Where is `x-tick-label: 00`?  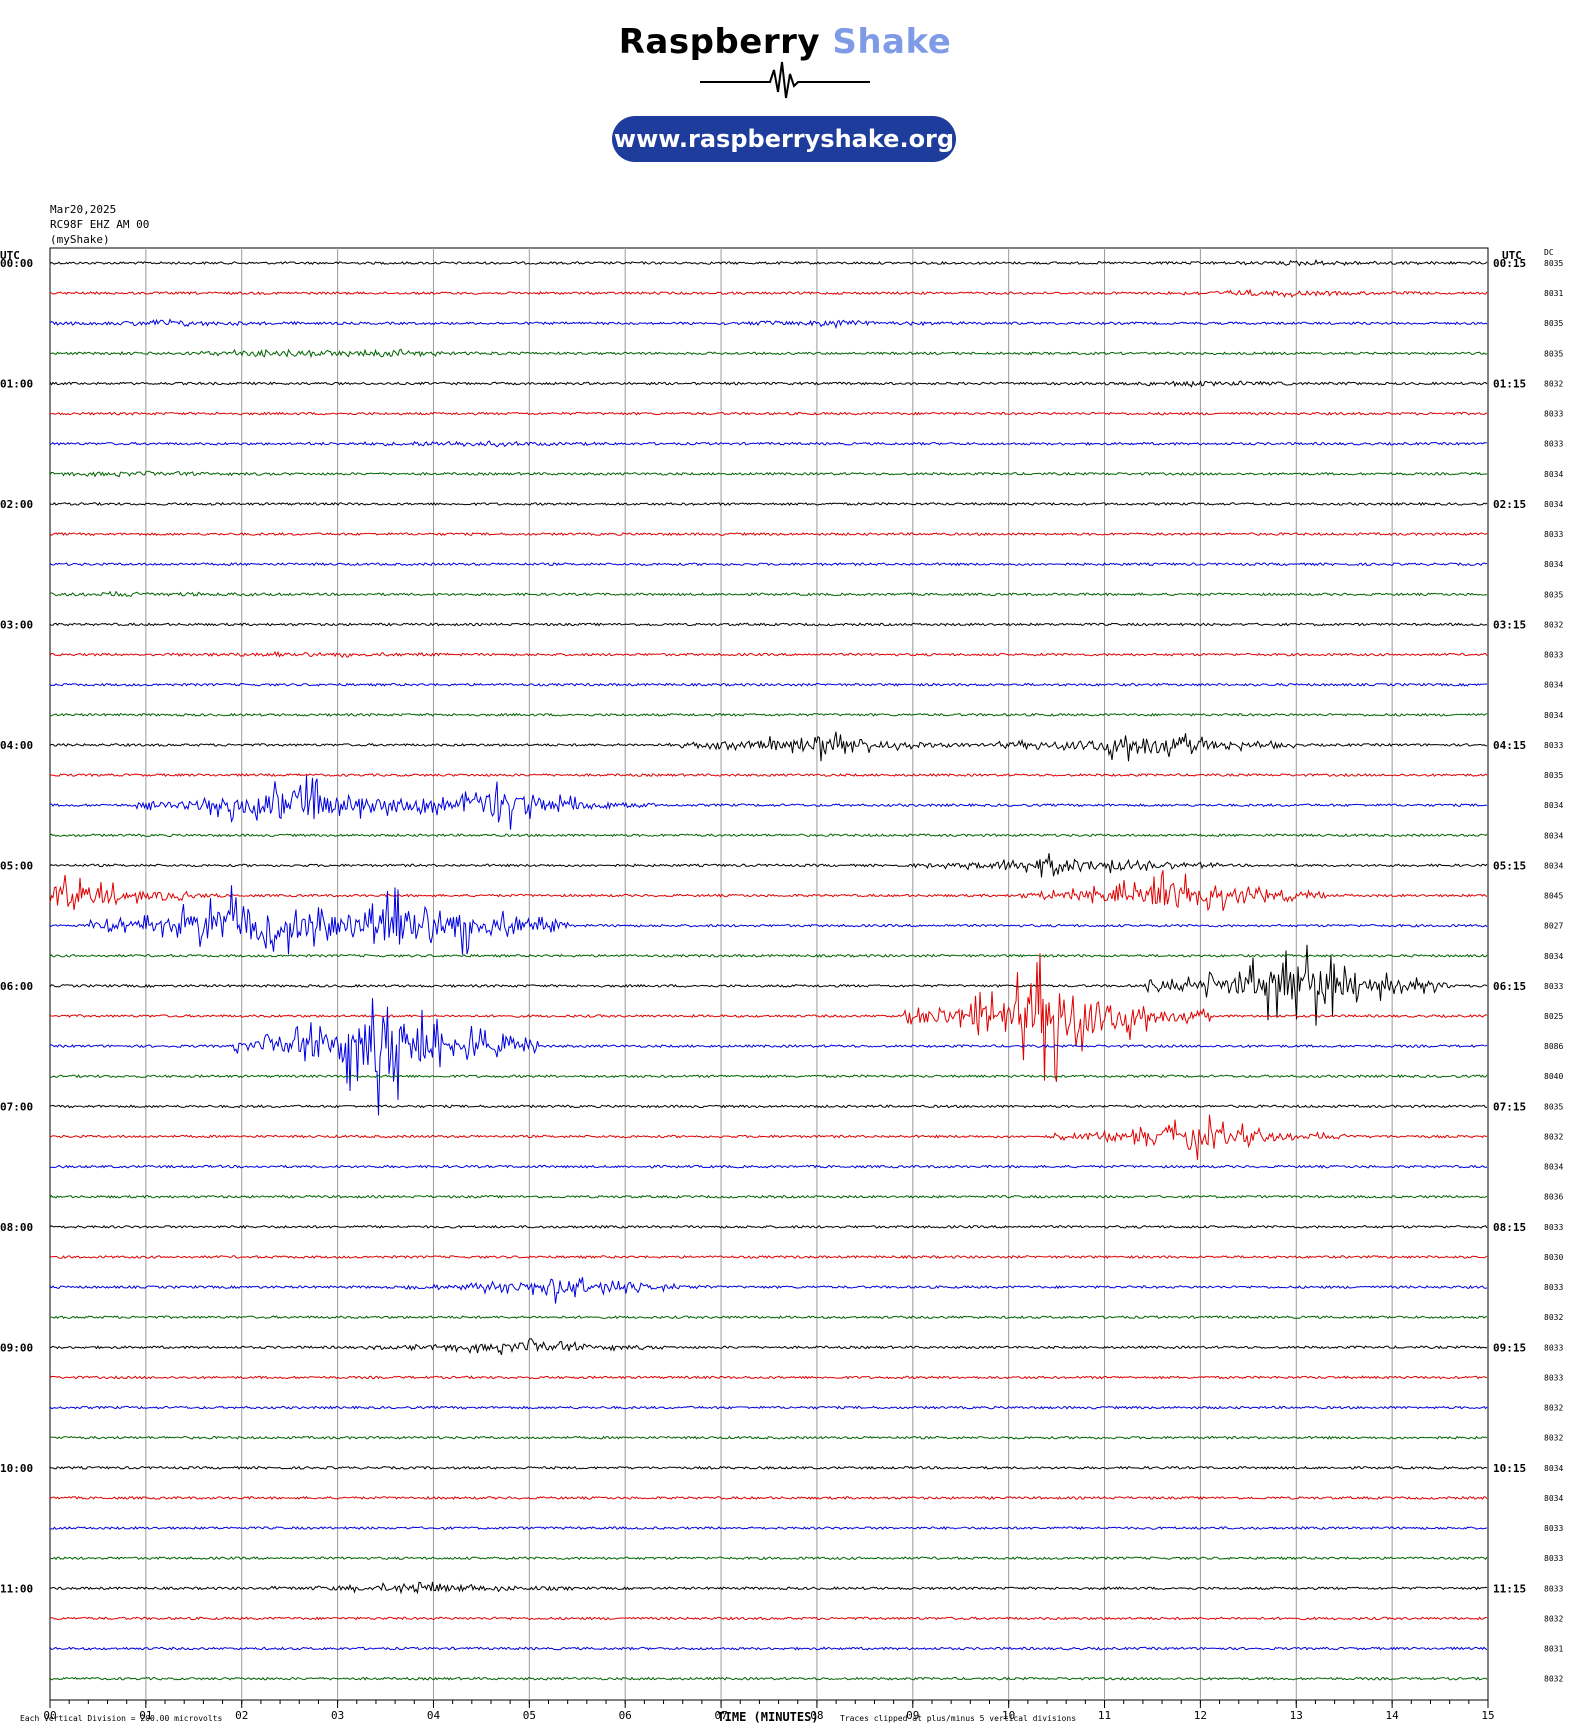
x-tick-label: 00 is located at coordinates (49, 1715).